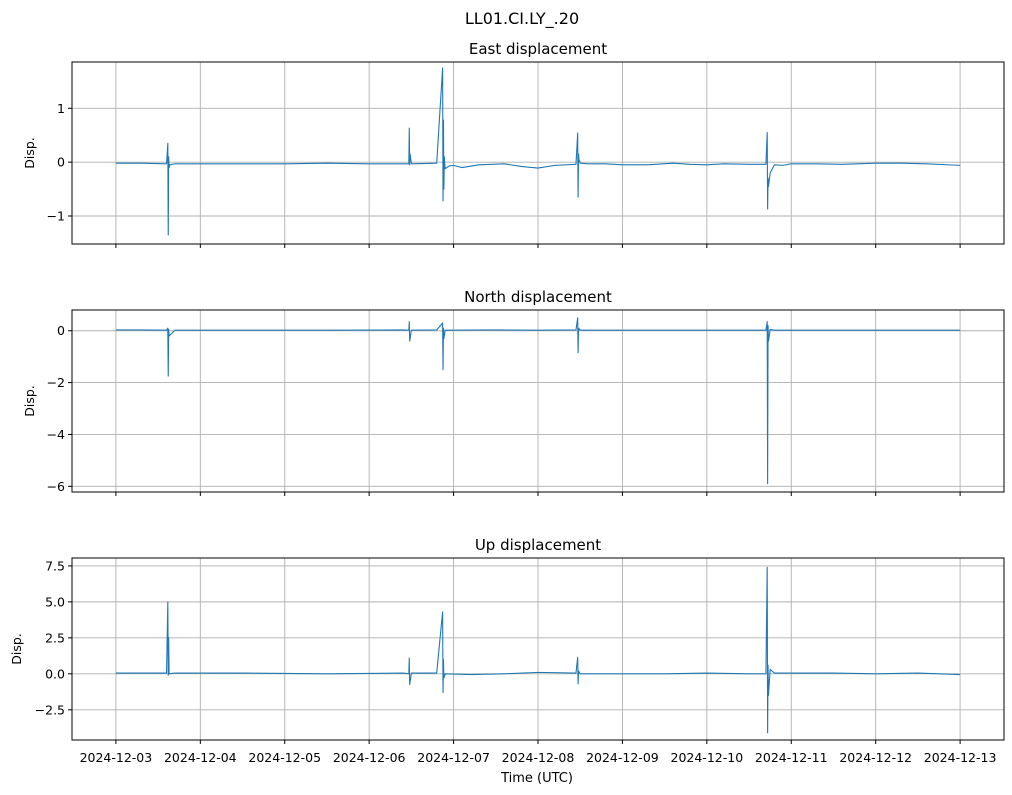  What do you see at coordinates (522, 19) in the screenshot?
I see `suptitle: LL01.CI.LY_.20` at bounding box center [522, 19].